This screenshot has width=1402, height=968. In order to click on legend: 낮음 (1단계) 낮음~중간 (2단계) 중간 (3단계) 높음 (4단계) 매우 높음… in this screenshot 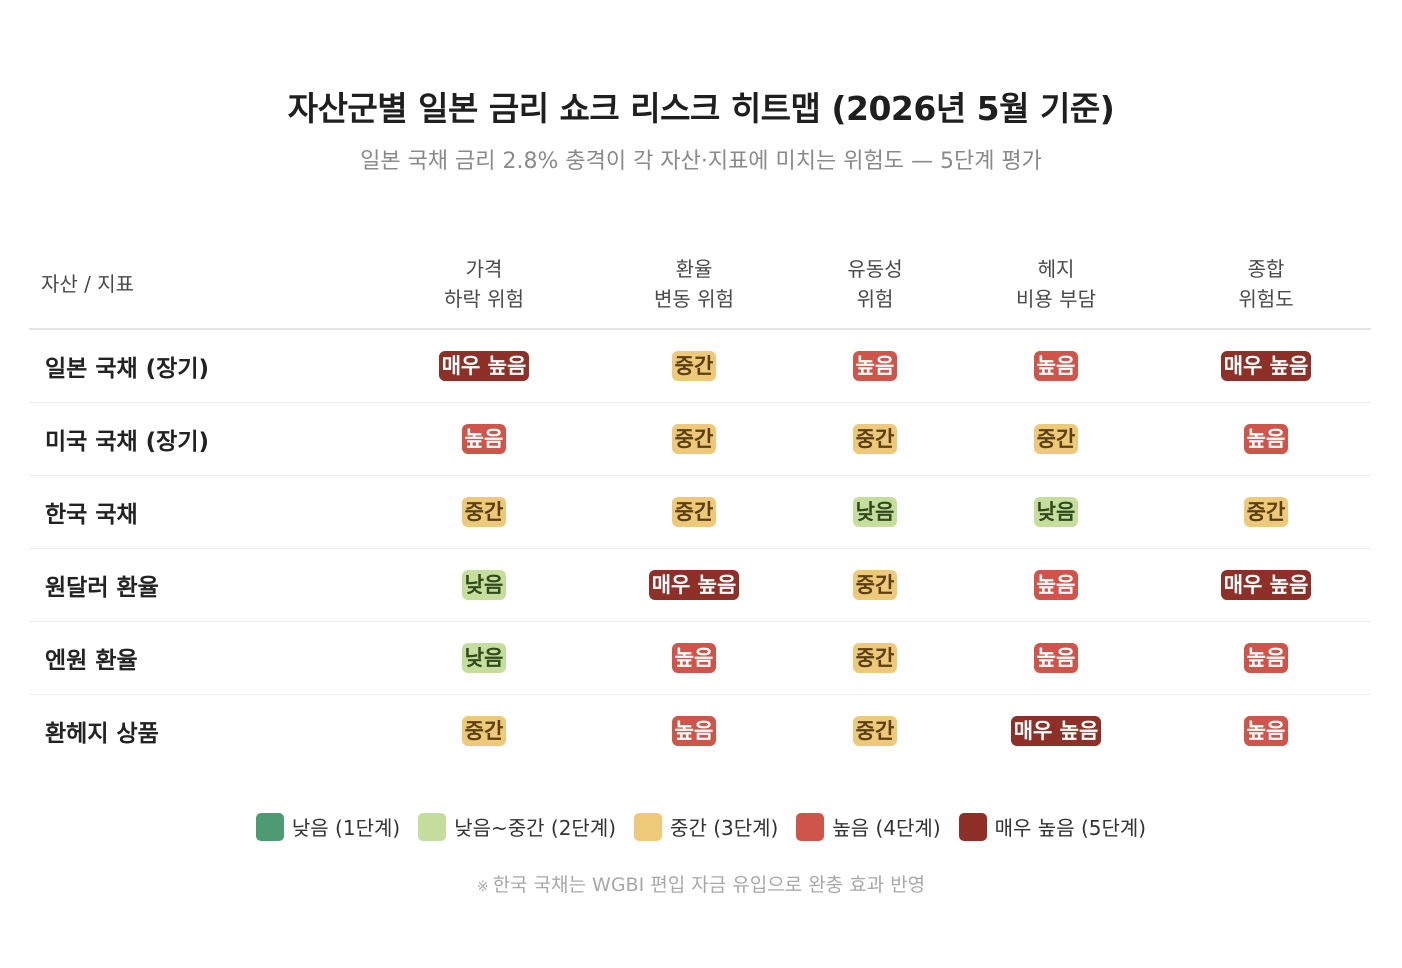, I will do `click(701, 826)`.